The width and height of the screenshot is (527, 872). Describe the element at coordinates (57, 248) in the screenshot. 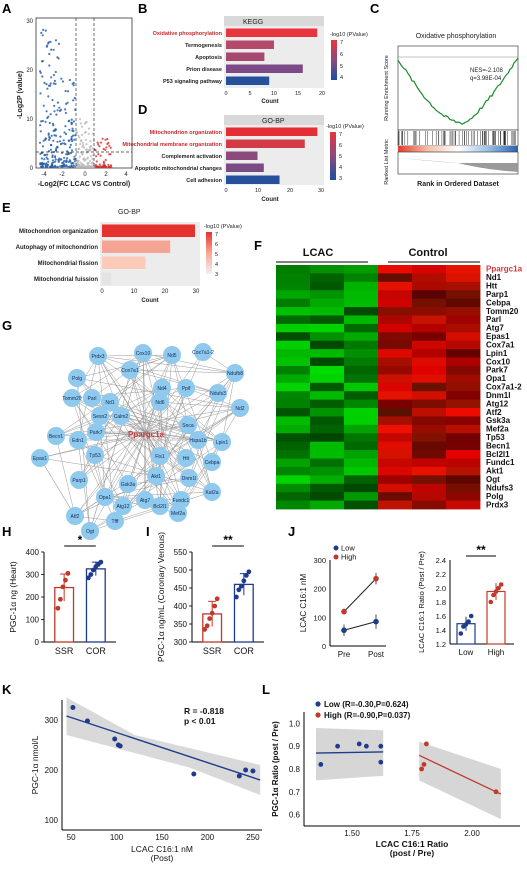

I see `term-autophagy-of-mitochondrion: Autophagy of mitochondrion` at that location.